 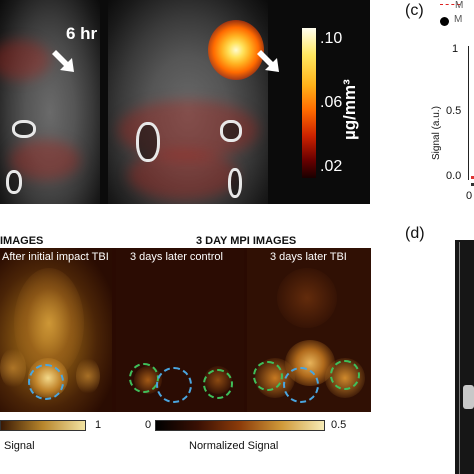 What do you see at coordinates (454, 111) in the screenshot?
I see `y-tick: 0.5` at bounding box center [454, 111].